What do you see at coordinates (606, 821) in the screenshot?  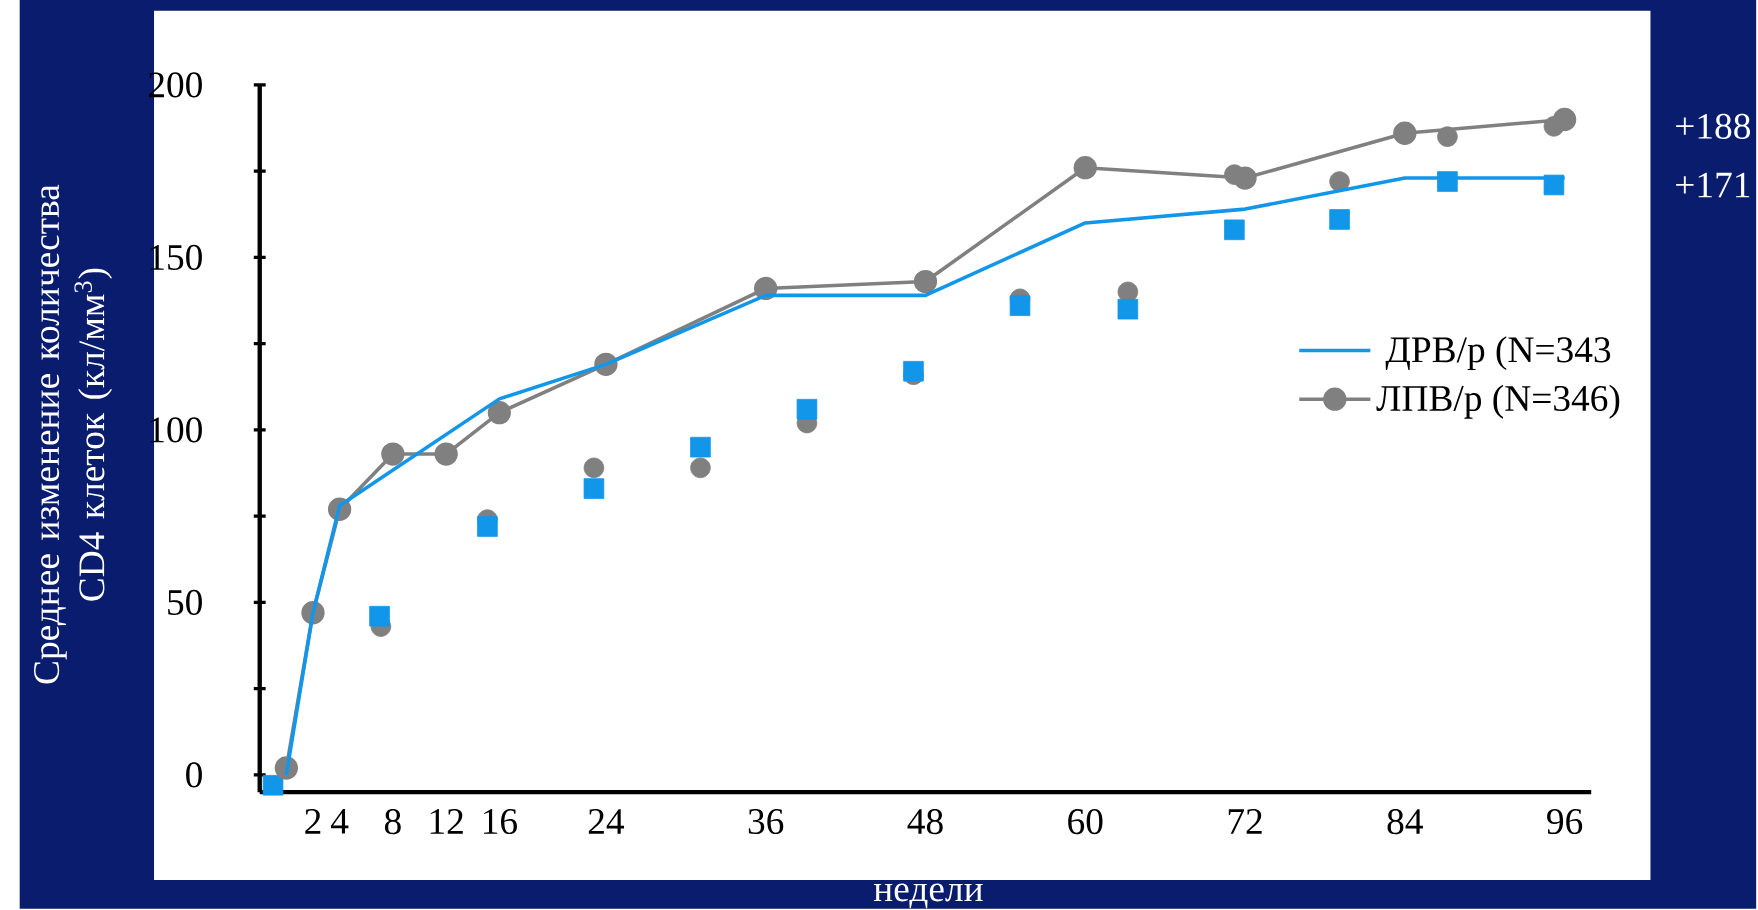 I see `x-tick-label: 24` at bounding box center [606, 821].